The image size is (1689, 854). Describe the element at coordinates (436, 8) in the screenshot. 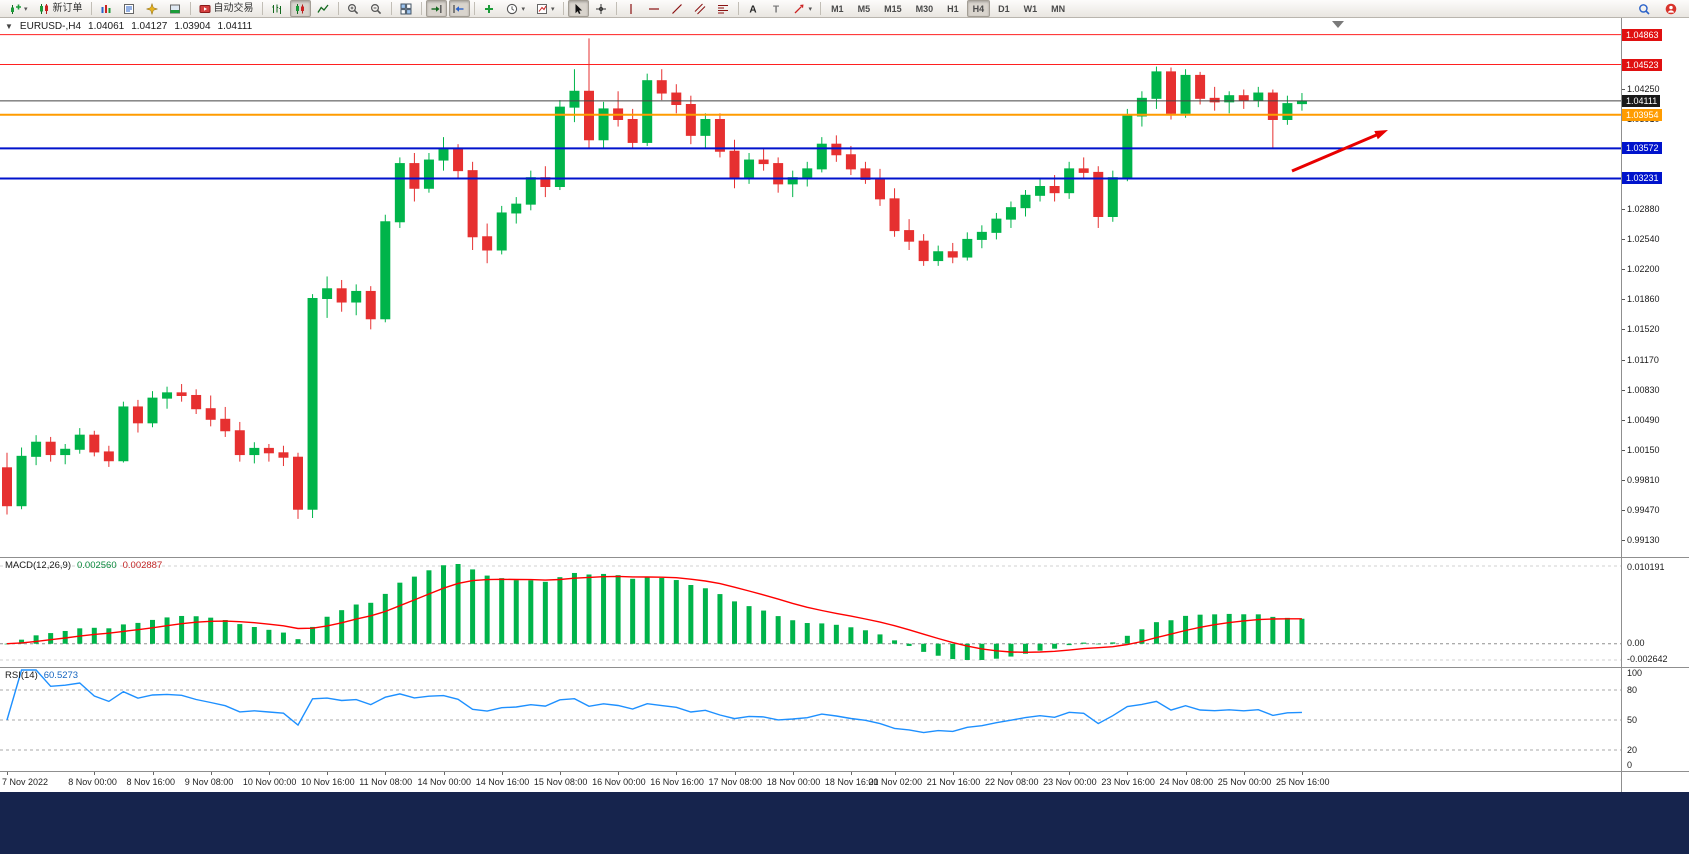

I see `auto-scroll-button` at that location.